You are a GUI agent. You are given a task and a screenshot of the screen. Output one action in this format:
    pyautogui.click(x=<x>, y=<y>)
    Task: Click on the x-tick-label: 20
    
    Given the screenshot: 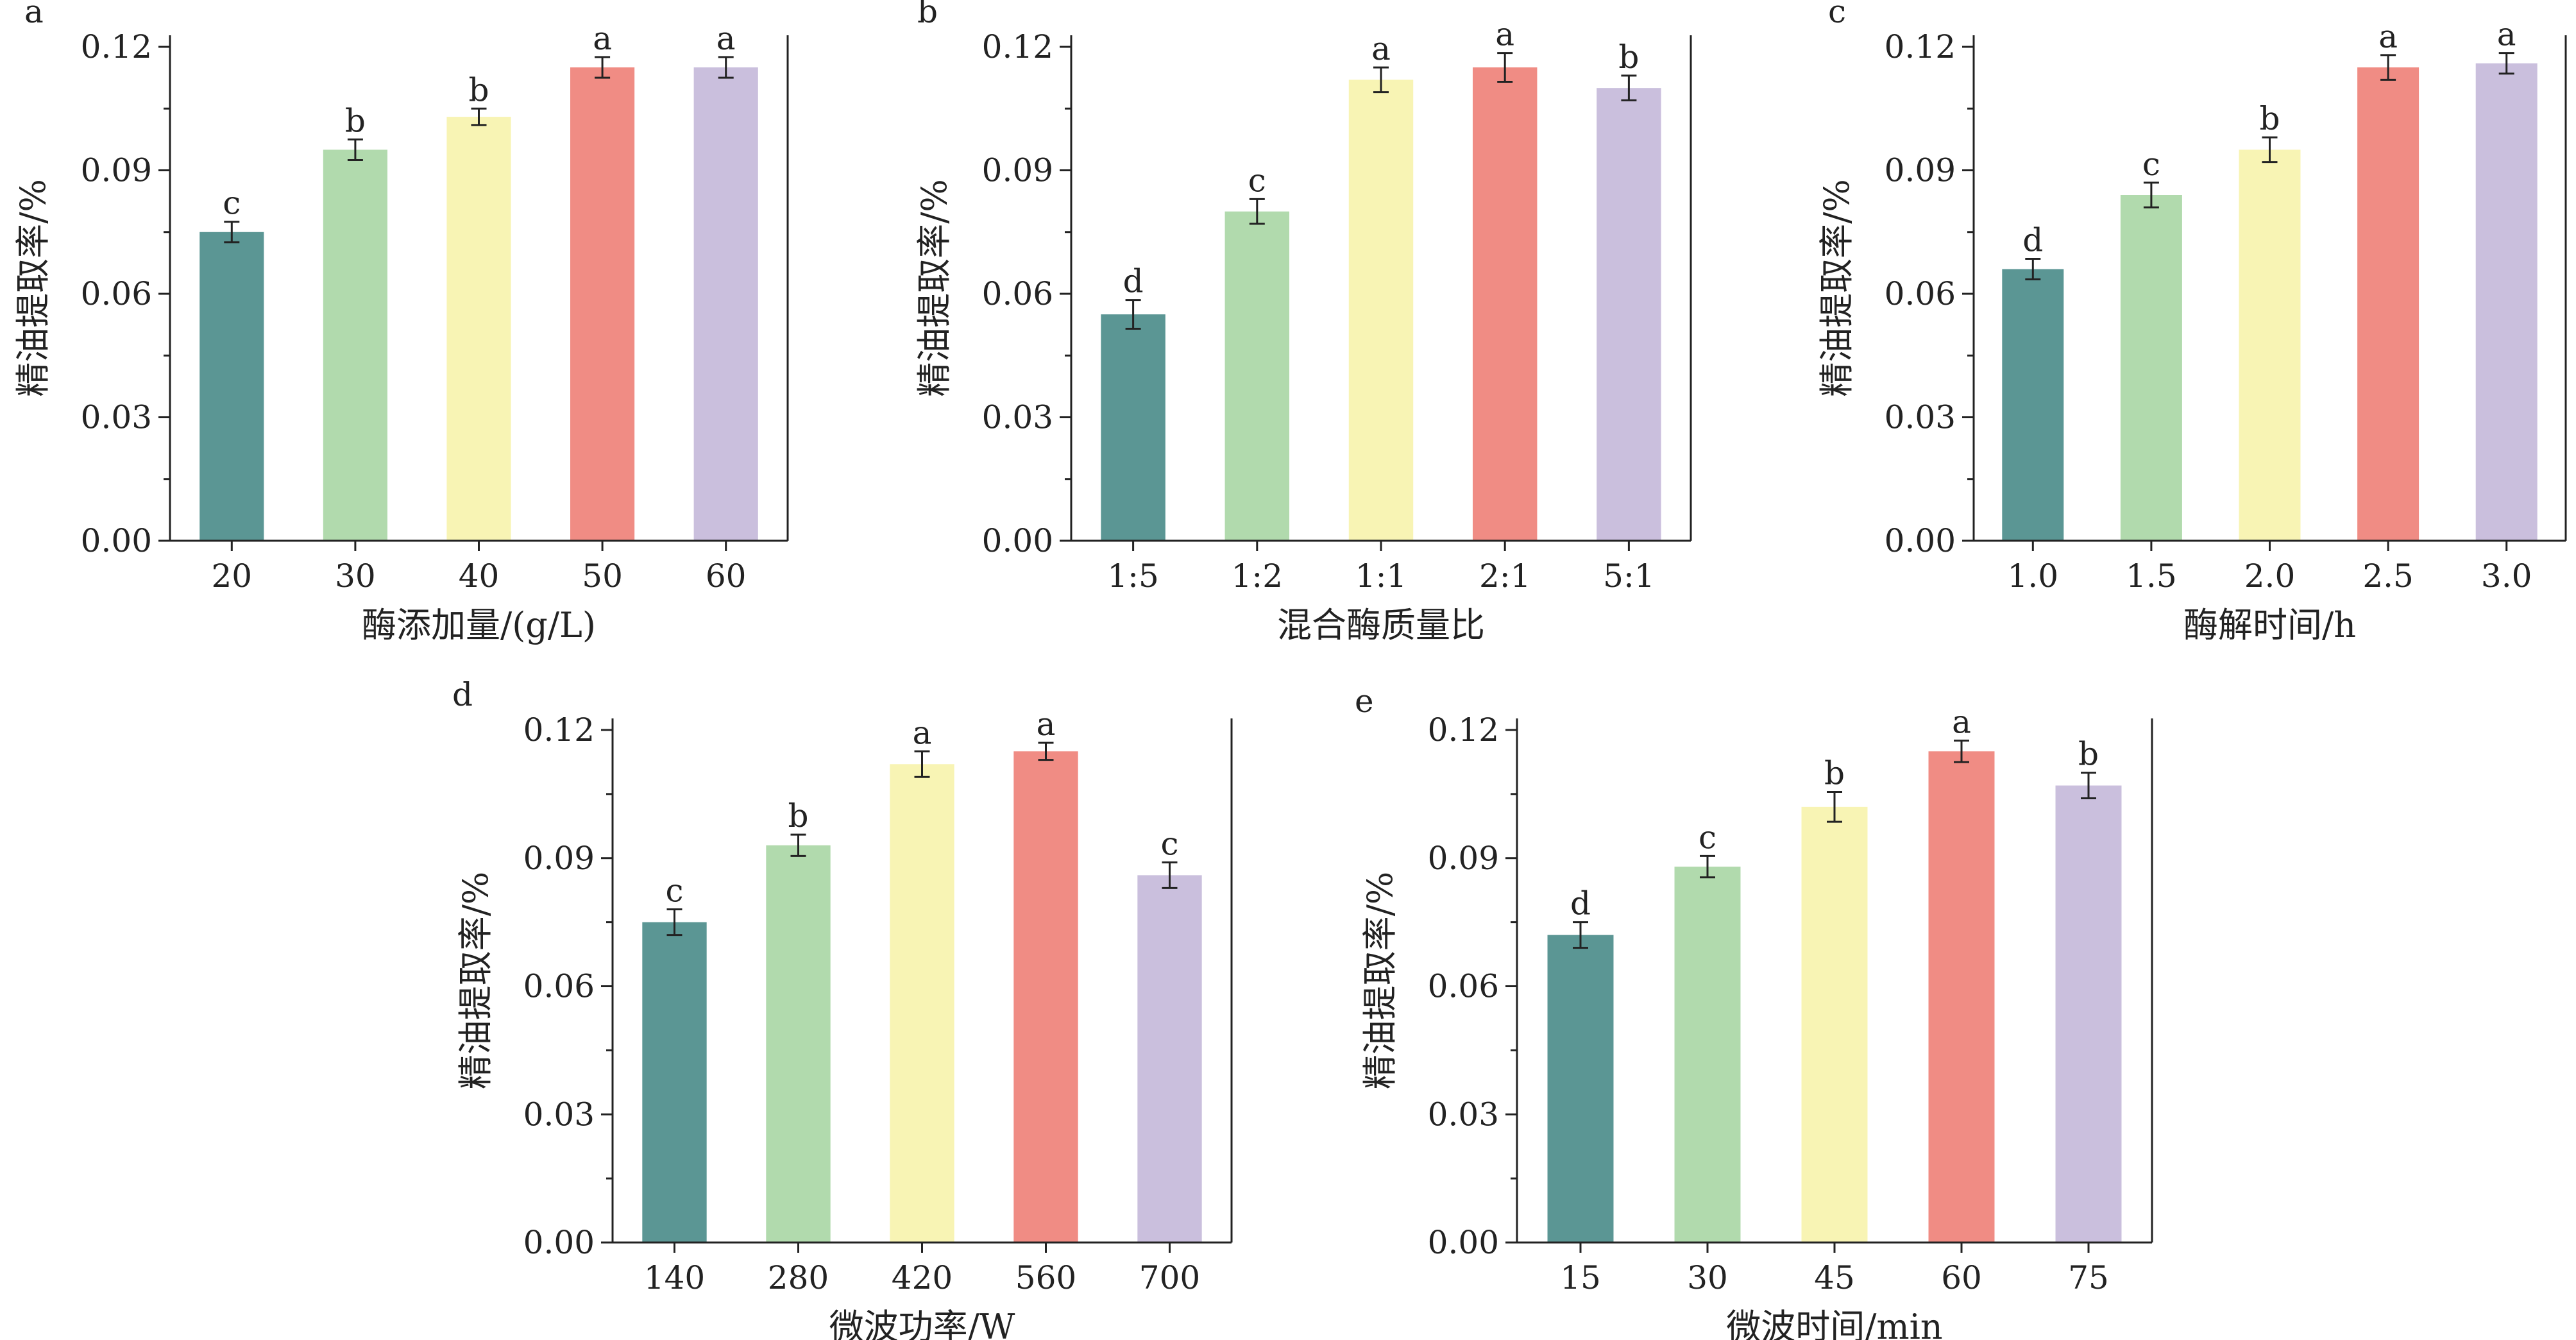 What is the action you would take?
    pyautogui.click(x=231, y=576)
    